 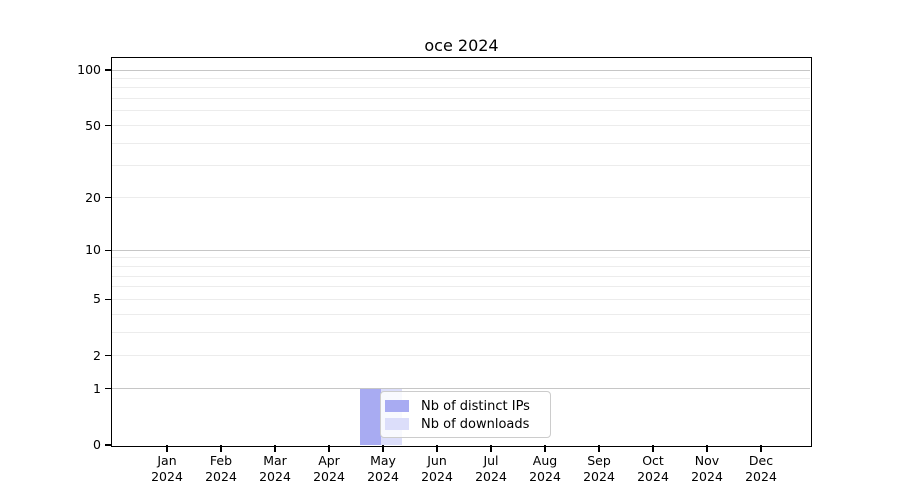 What do you see at coordinates (707, 468) in the screenshot?
I see `x-tick-label-nov: Nov 2024` at bounding box center [707, 468].